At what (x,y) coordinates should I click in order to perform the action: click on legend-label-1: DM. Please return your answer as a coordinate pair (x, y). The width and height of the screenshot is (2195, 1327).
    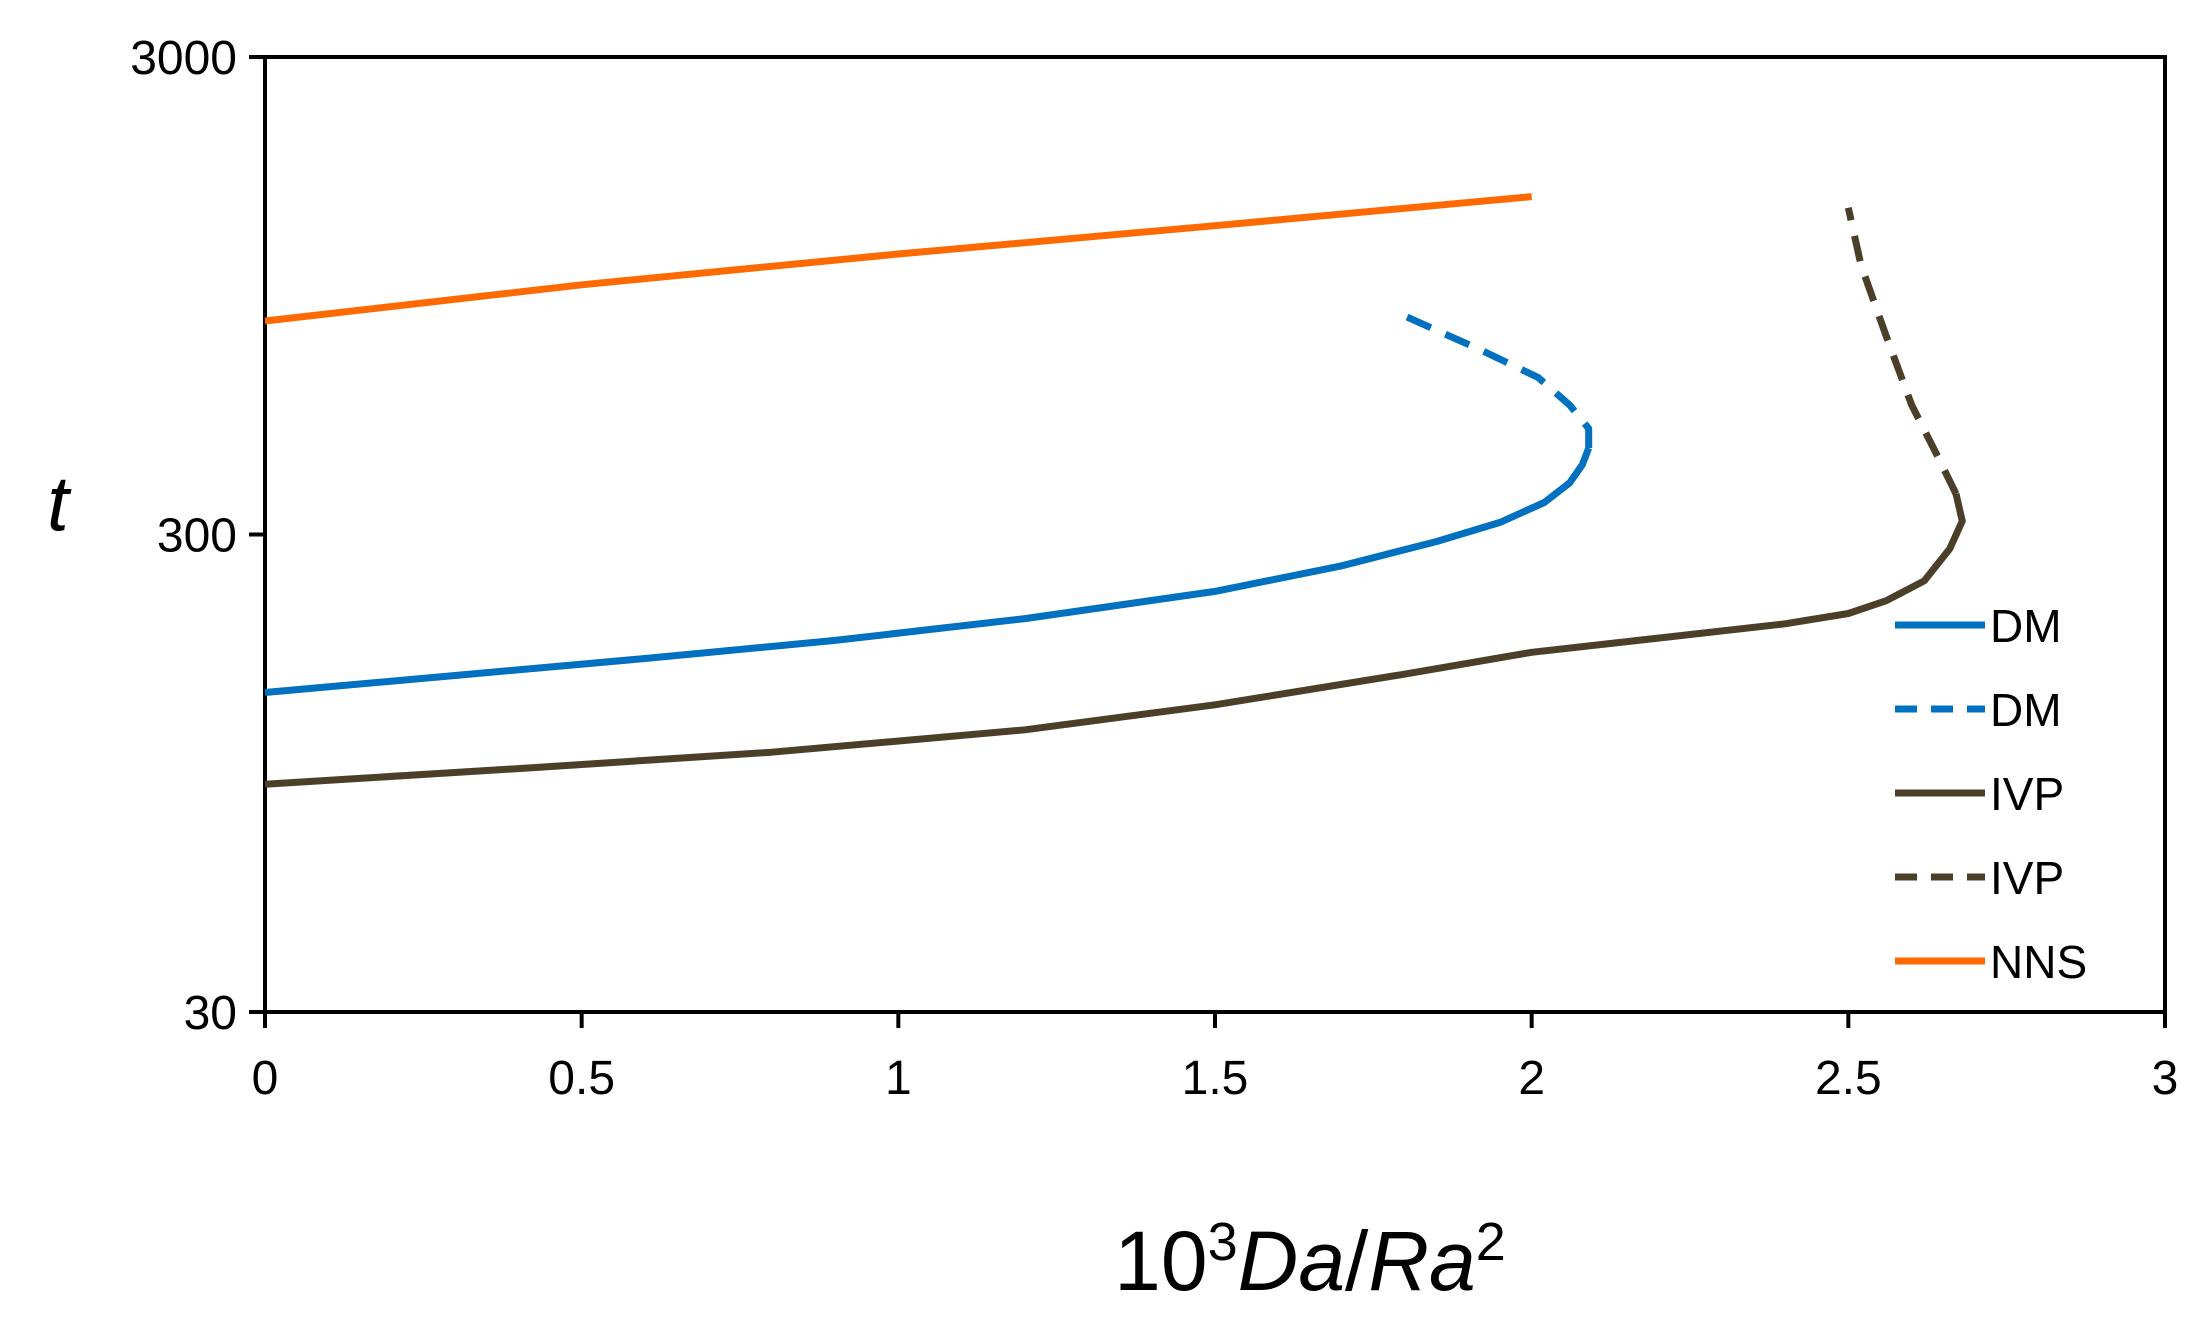
    Looking at the image, I should click on (2026, 710).